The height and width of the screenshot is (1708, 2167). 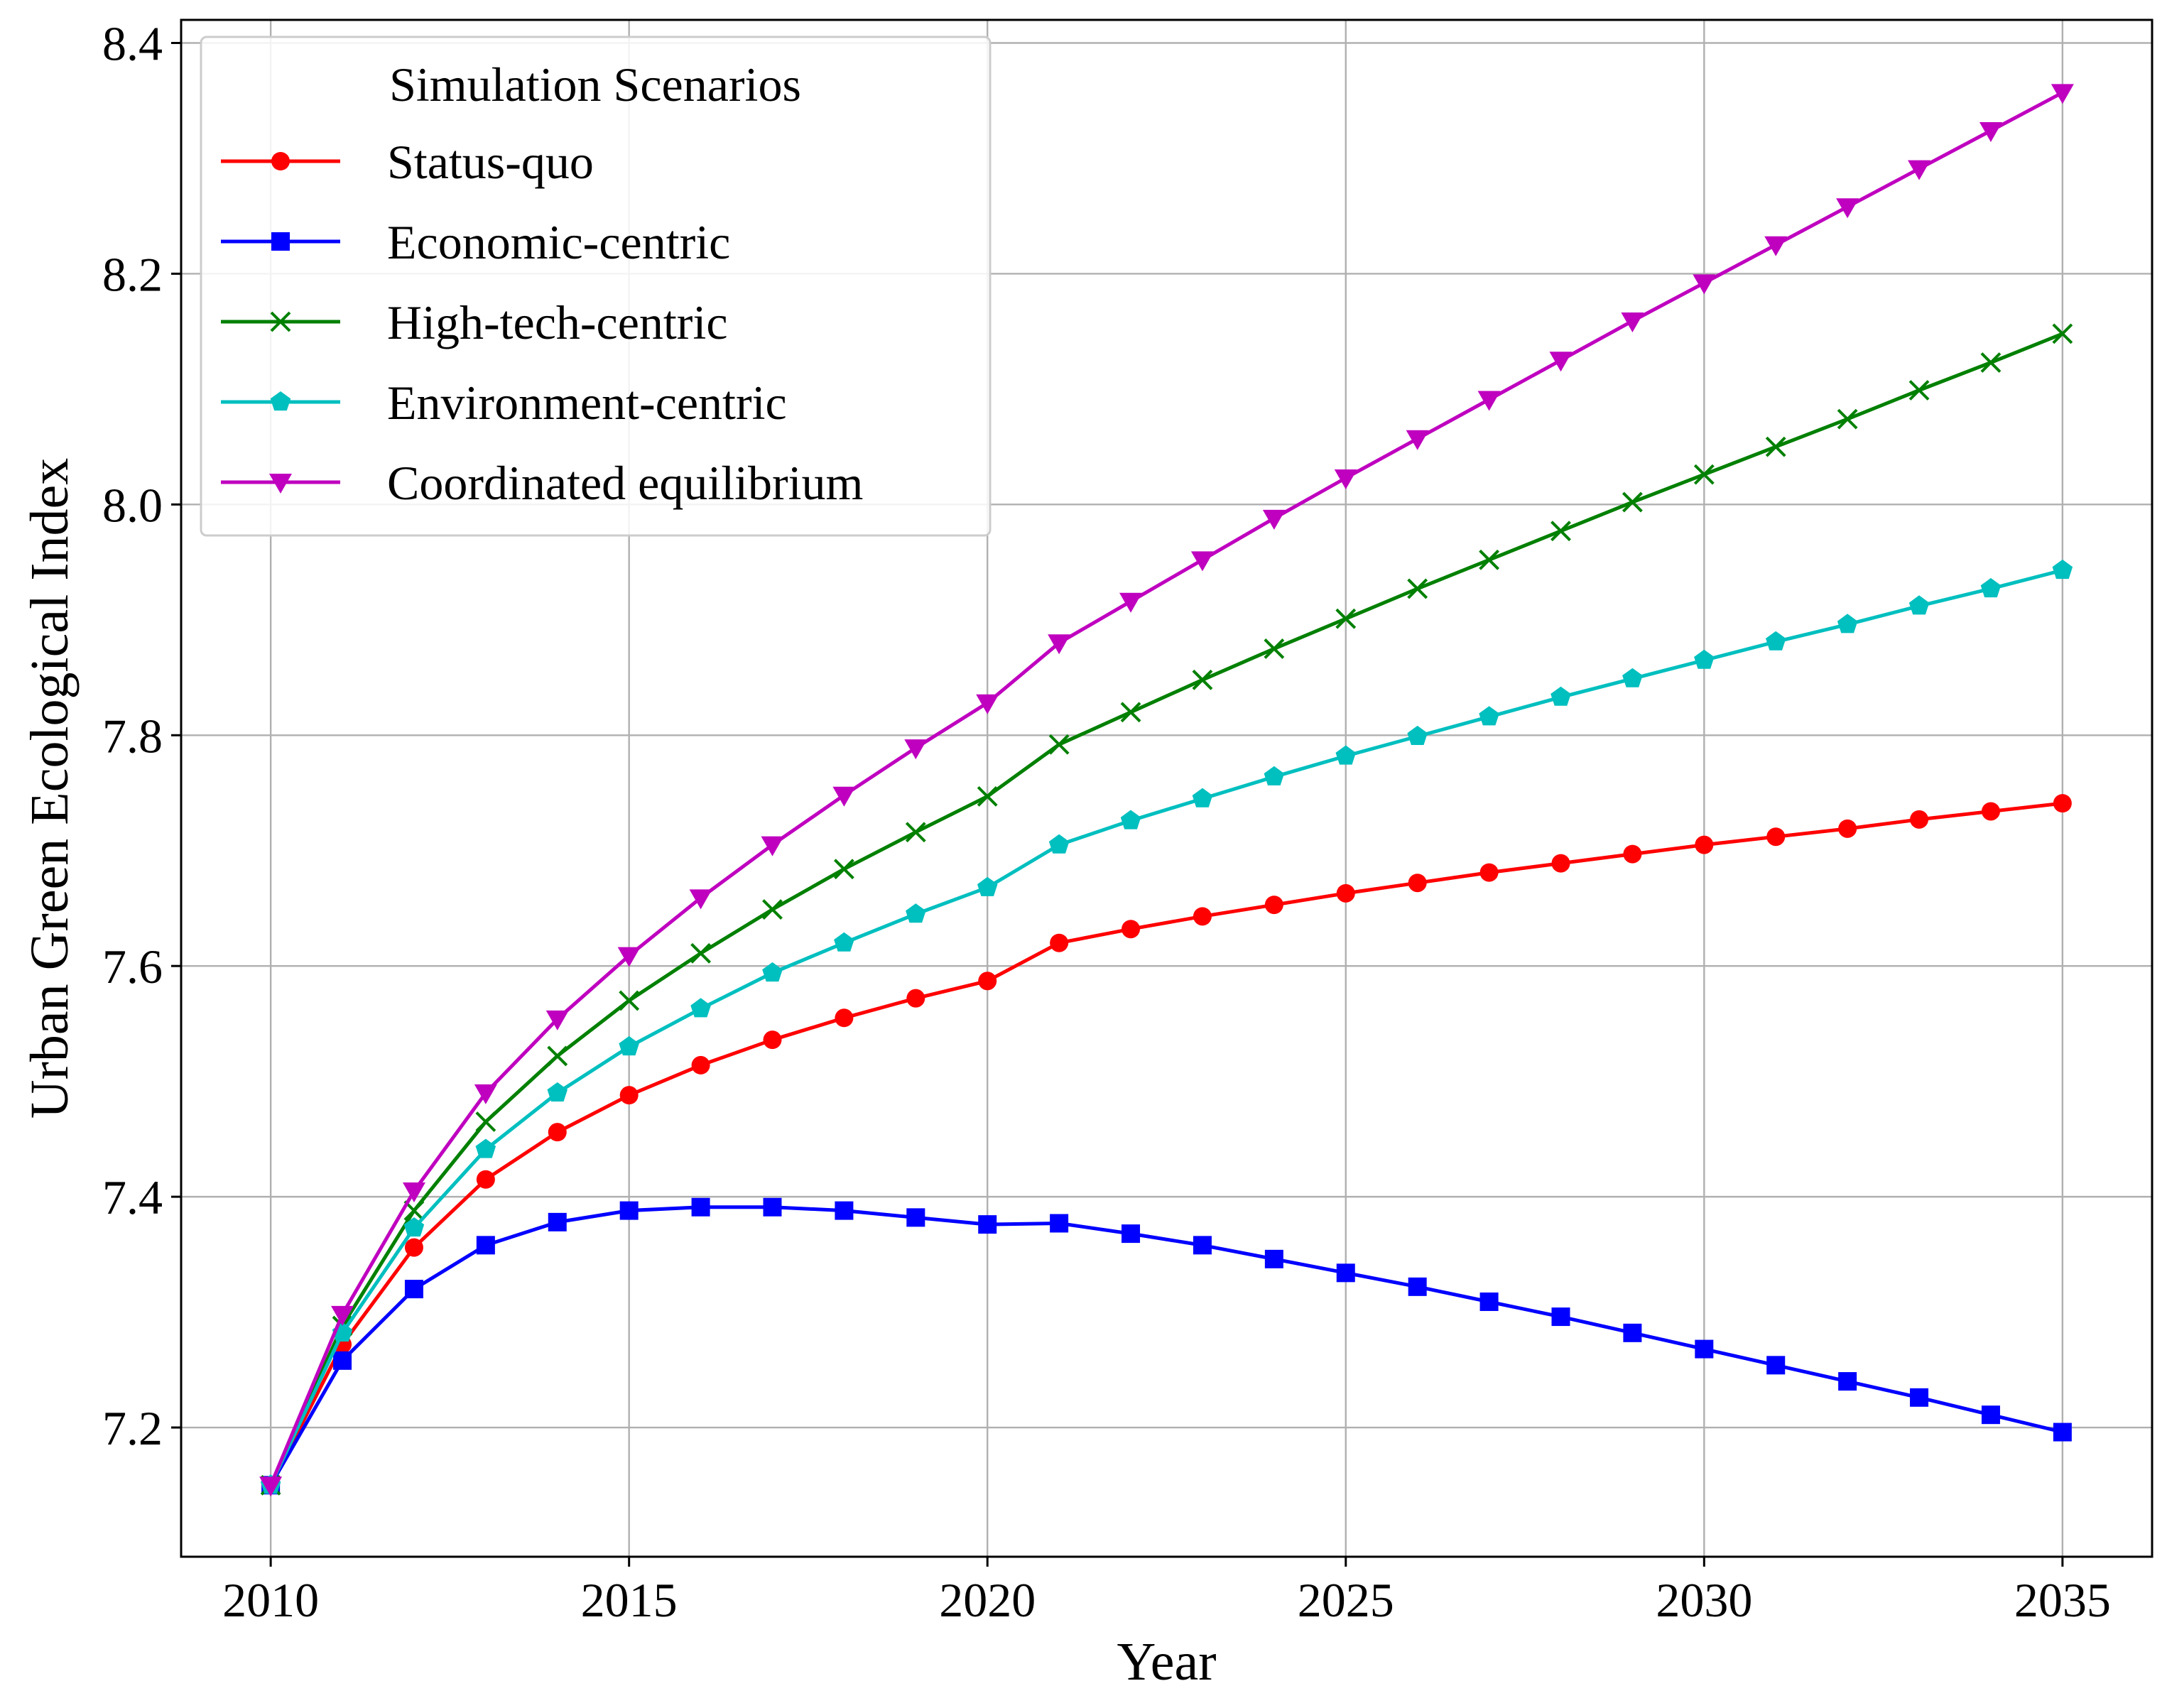 I want to click on y-tick-label: 8.2, so click(x=132, y=274).